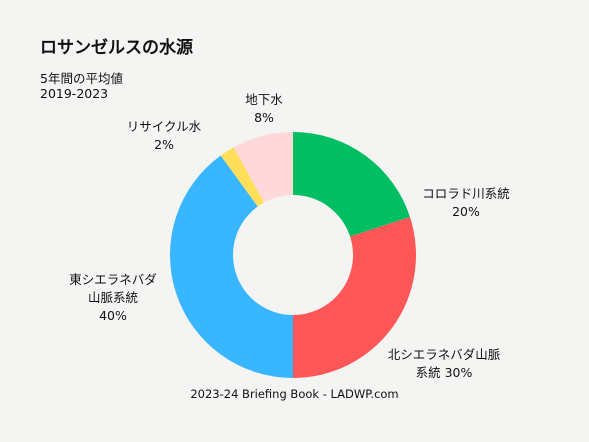  What do you see at coordinates (264, 109) in the screenshot?
I see `segment-label: 地下水 8%` at bounding box center [264, 109].